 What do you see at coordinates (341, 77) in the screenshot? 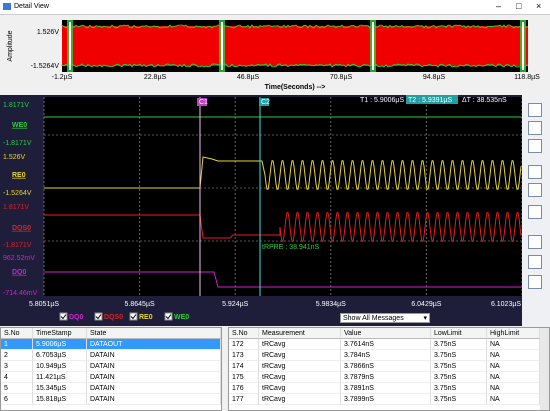
I see `x-tick-label: 70.8µS` at bounding box center [341, 77].